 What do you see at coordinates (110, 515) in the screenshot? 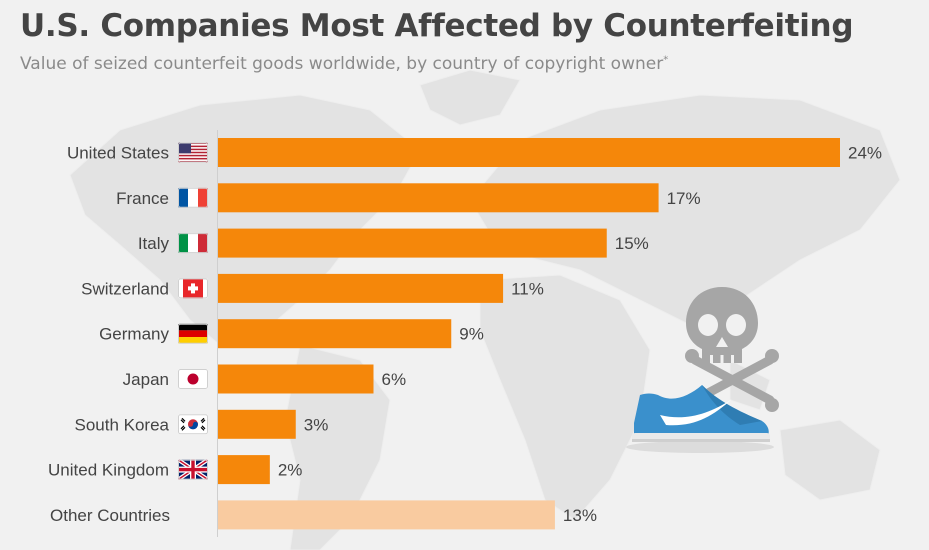
I see `category-label: Other Countries` at bounding box center [110, 515].